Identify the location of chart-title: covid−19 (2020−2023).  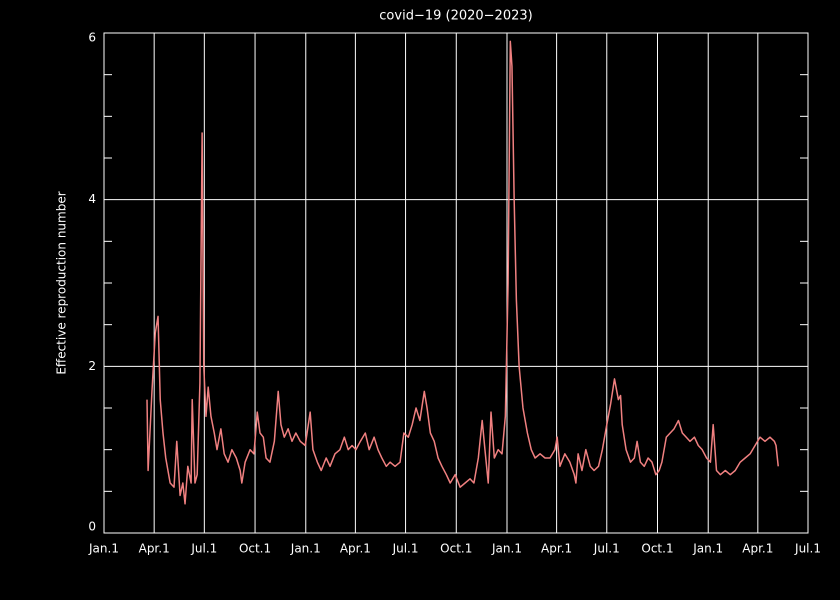
(455, 16).